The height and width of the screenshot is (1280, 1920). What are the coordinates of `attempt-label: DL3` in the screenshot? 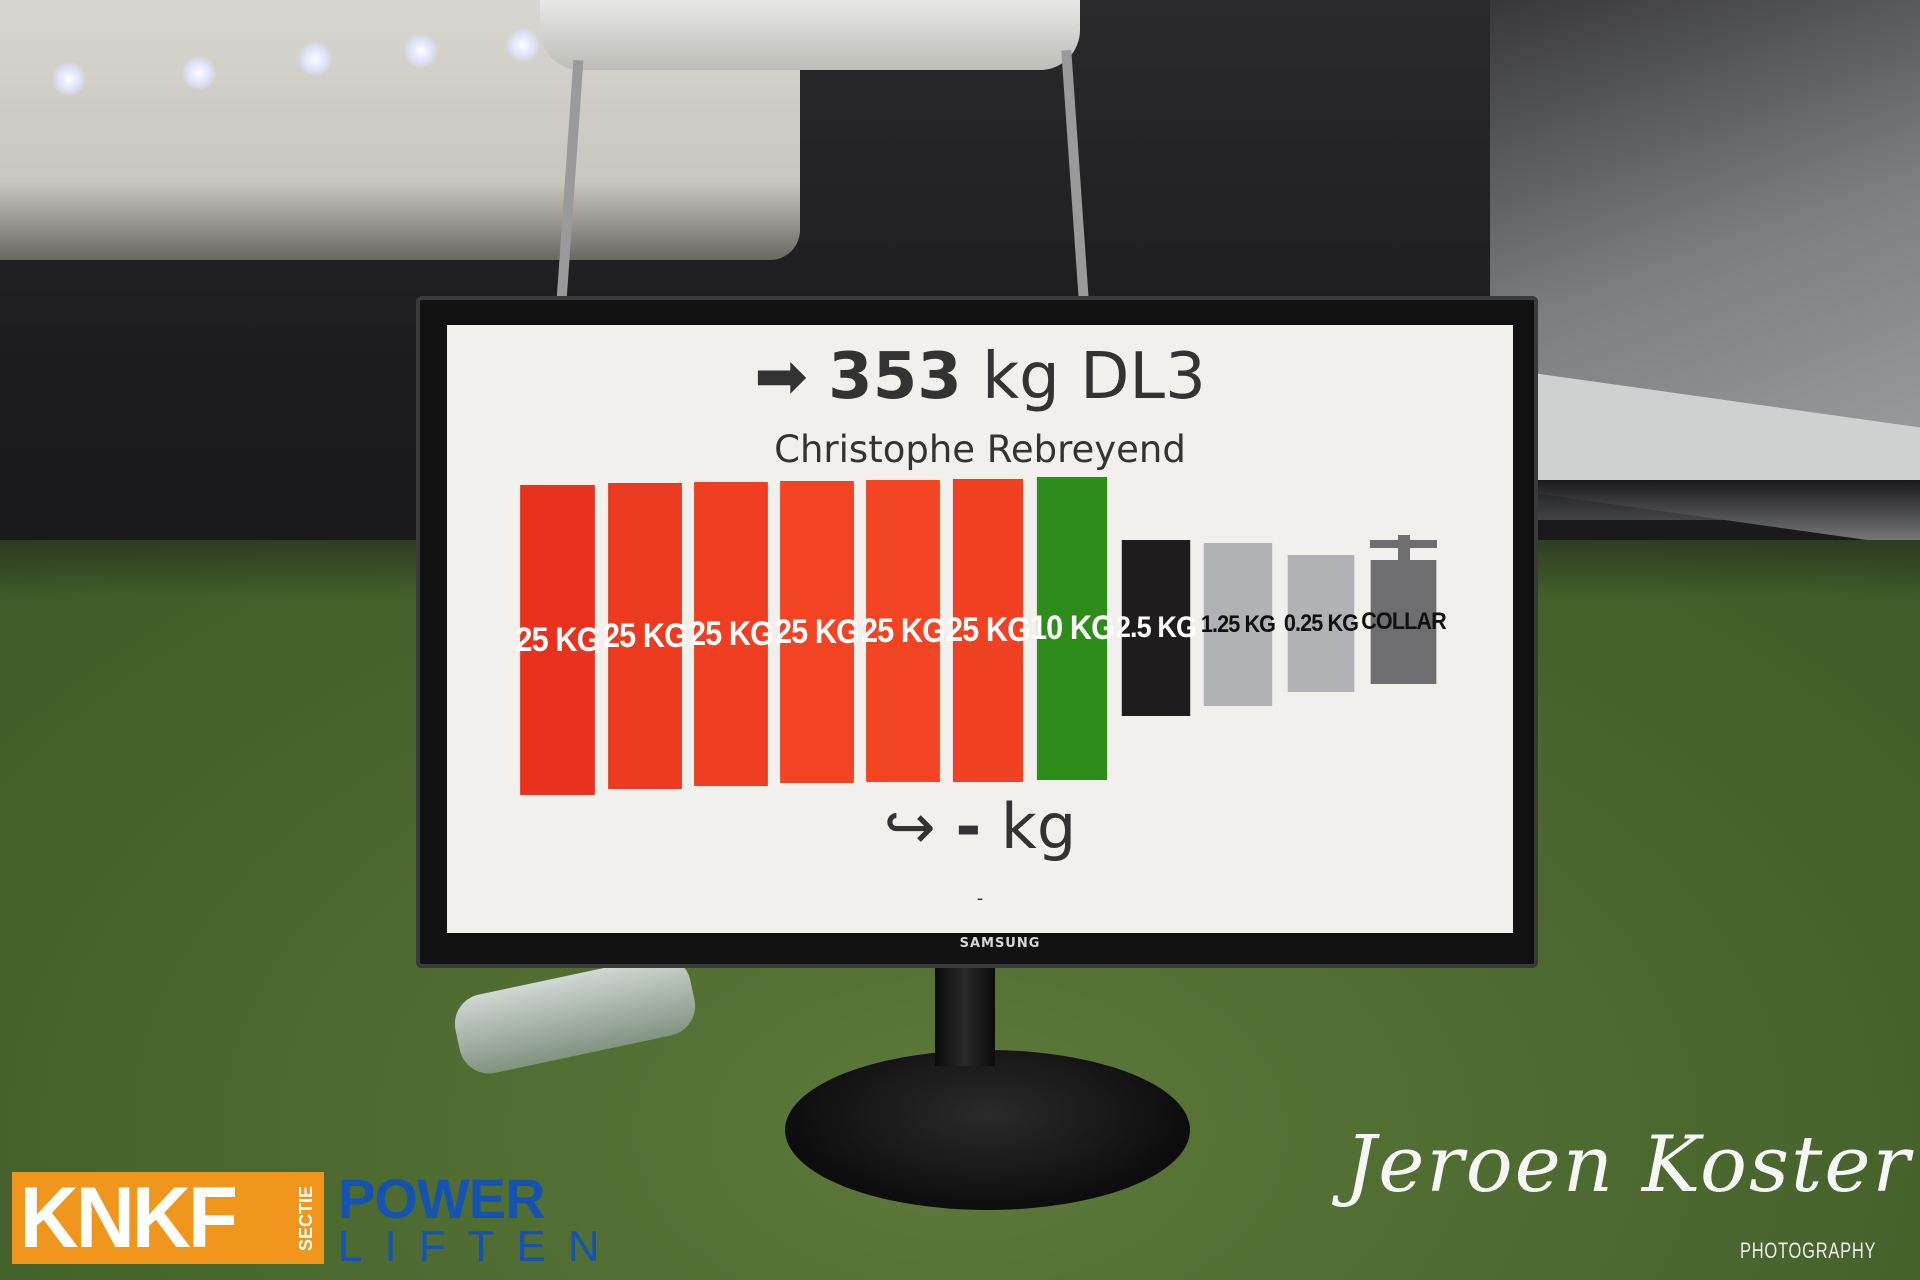 It's located at (1143, 377).